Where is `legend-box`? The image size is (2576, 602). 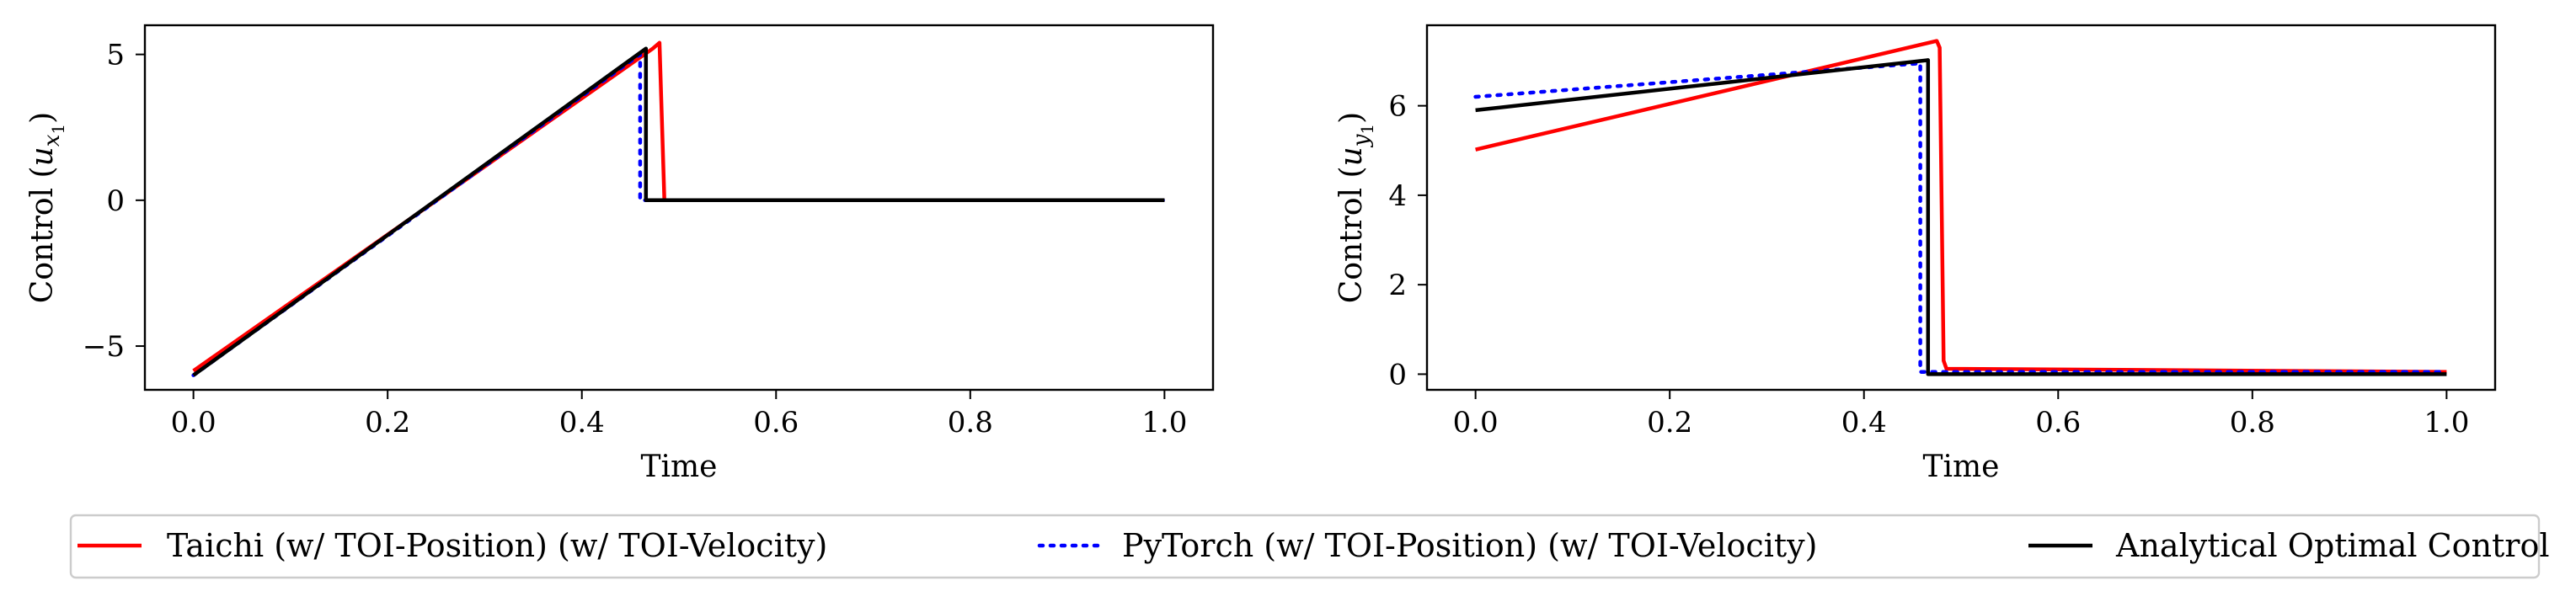
legend-box is located at coordinates (1305, 546).